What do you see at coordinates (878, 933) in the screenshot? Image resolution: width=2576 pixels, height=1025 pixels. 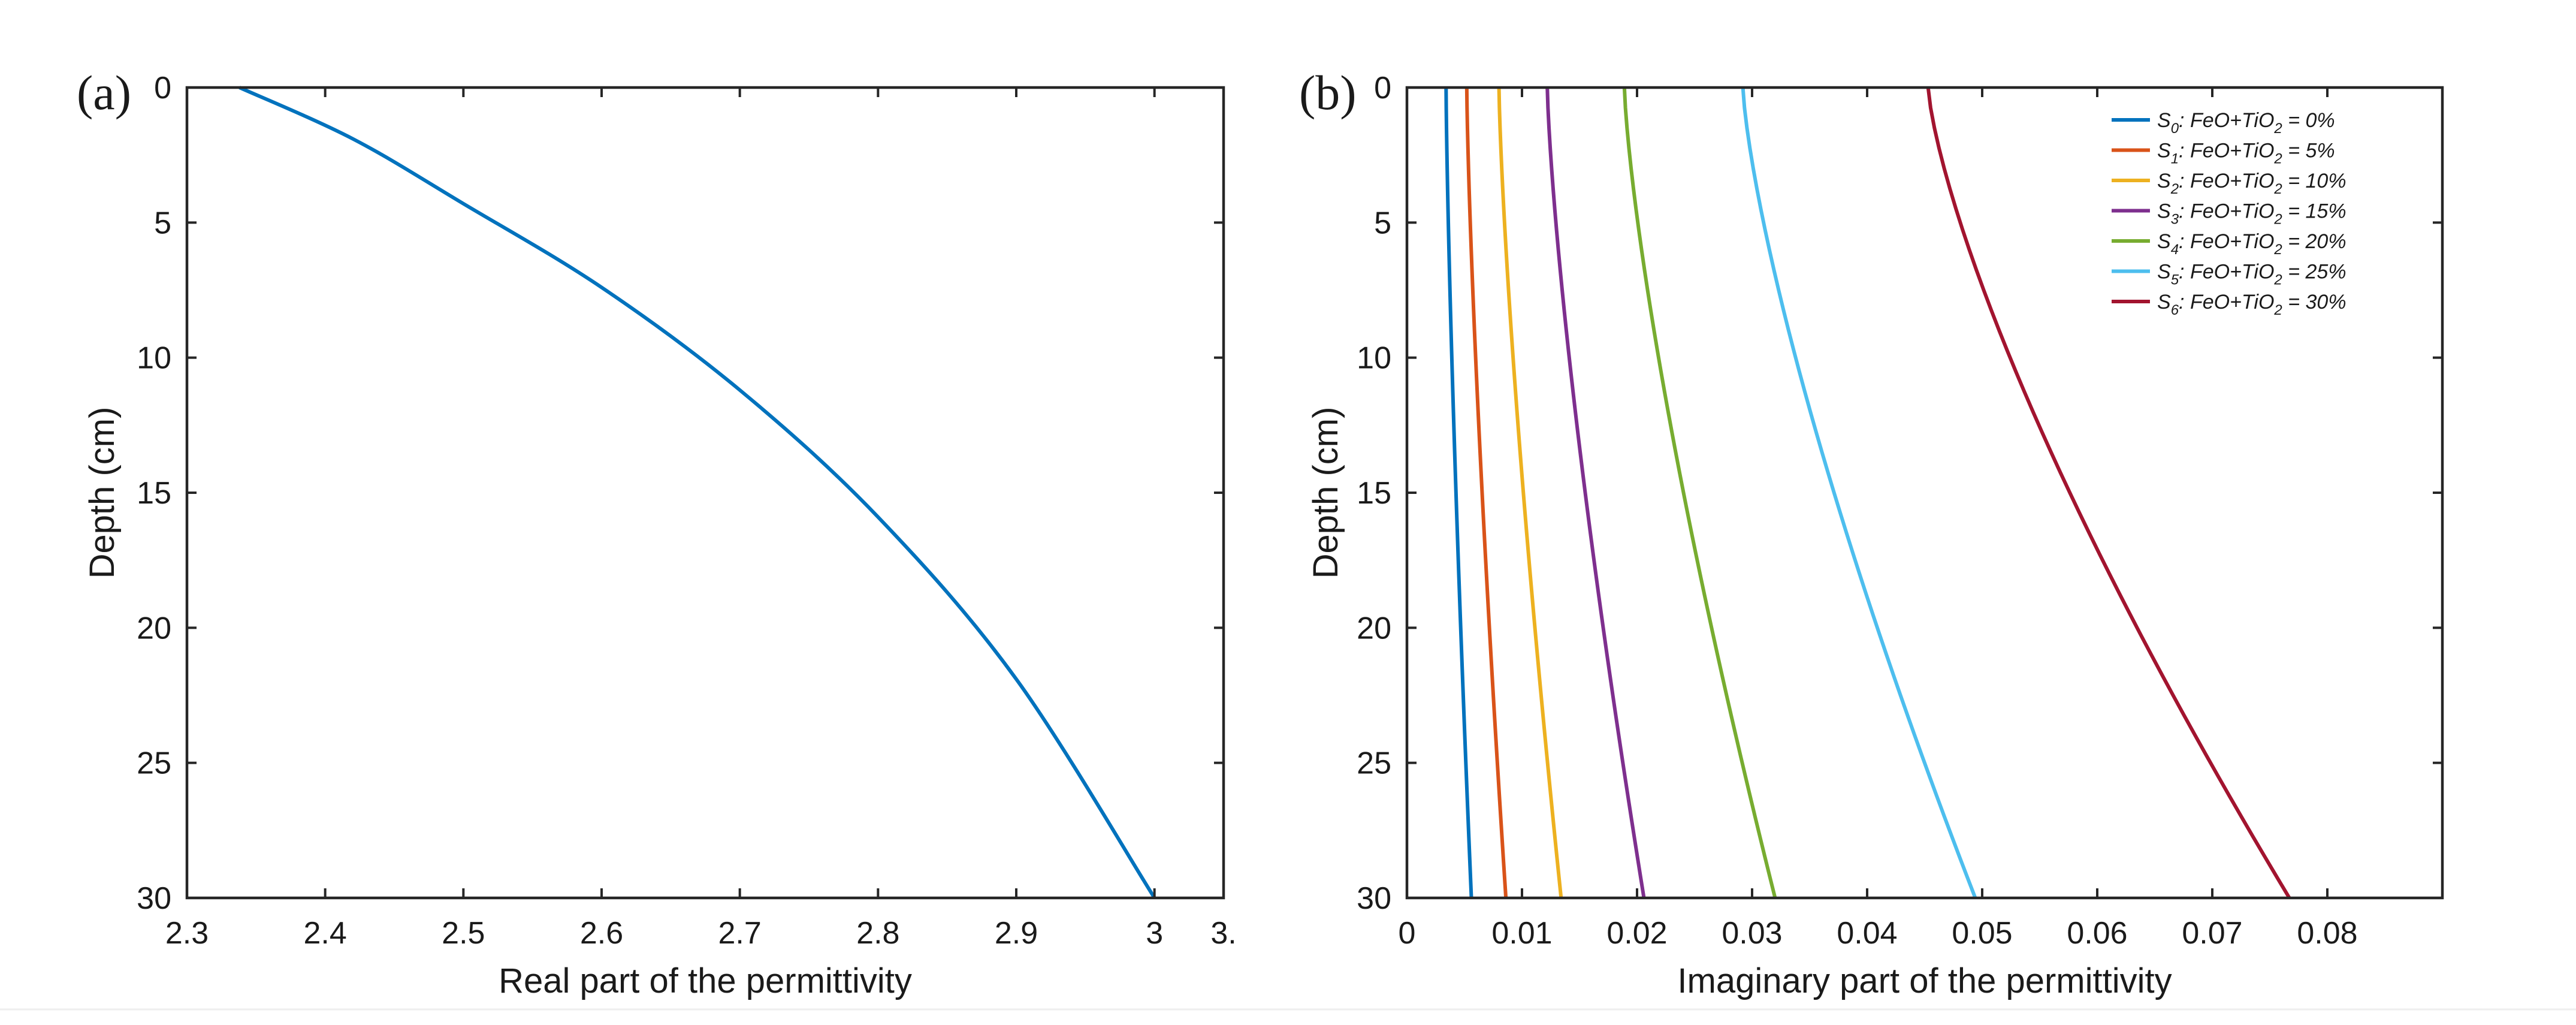 I see `x-tick-label: 2.8` at bounding box center [878, 933].